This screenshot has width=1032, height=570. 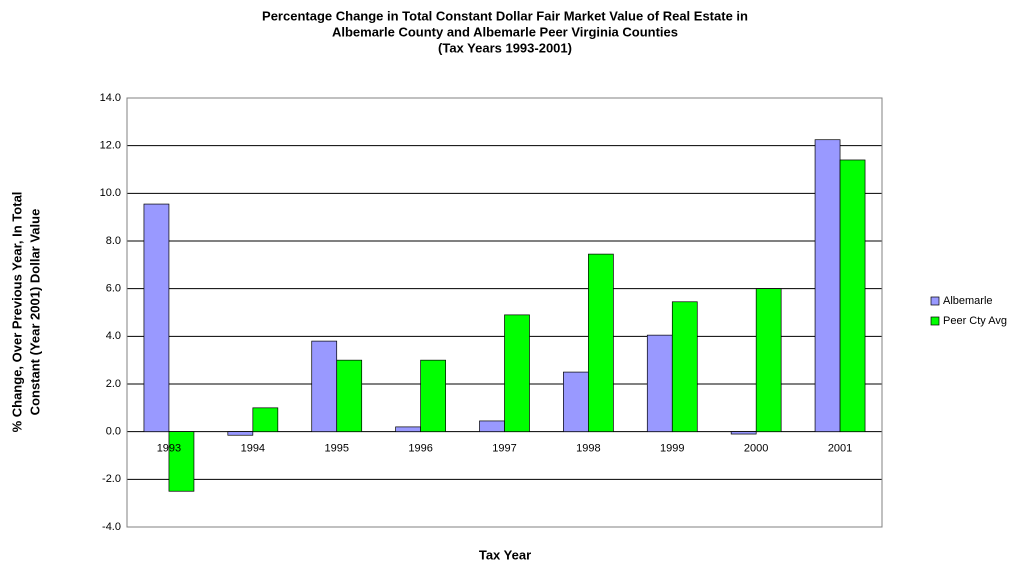 What do you see at coordinates (672, 449) in the screenshot?
I see `x-tick-label: 1999` at bounding box center [672, 449].